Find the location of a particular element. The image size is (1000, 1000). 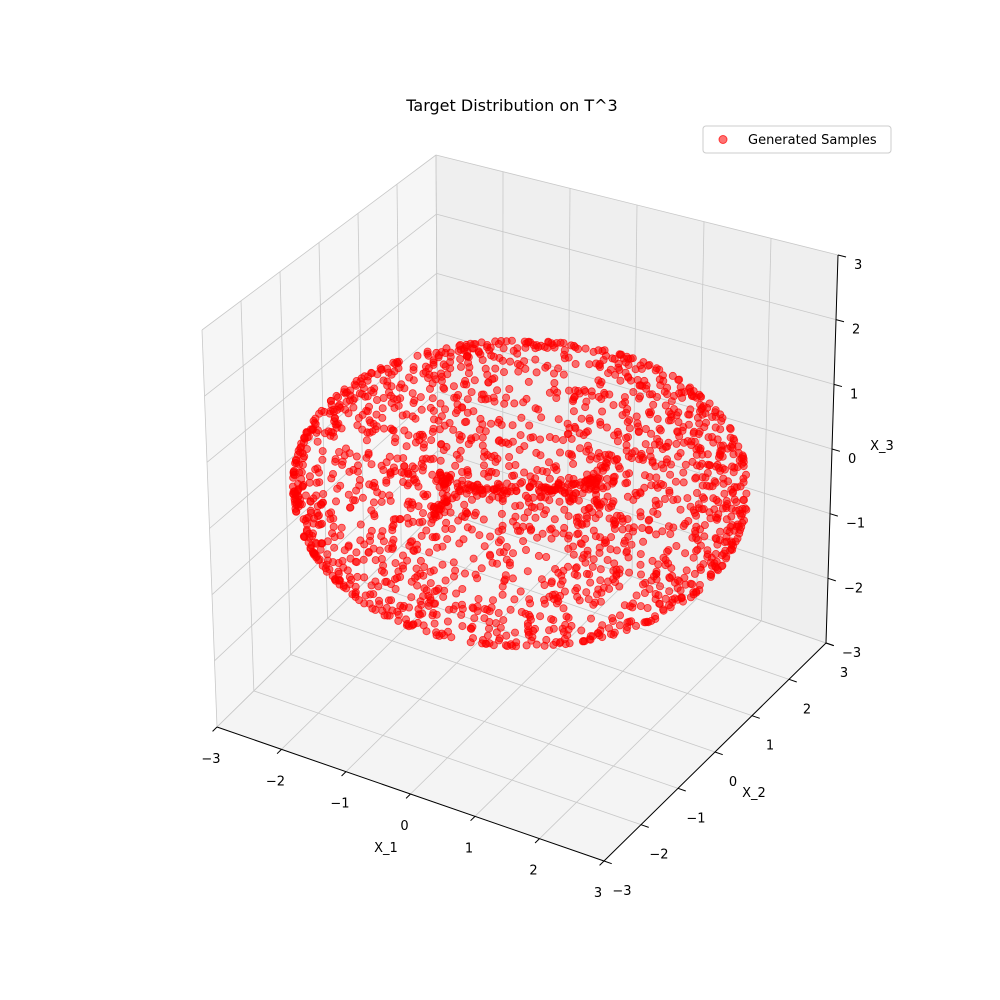

z-tick-label: −1 is located at coordinates (855, 524).